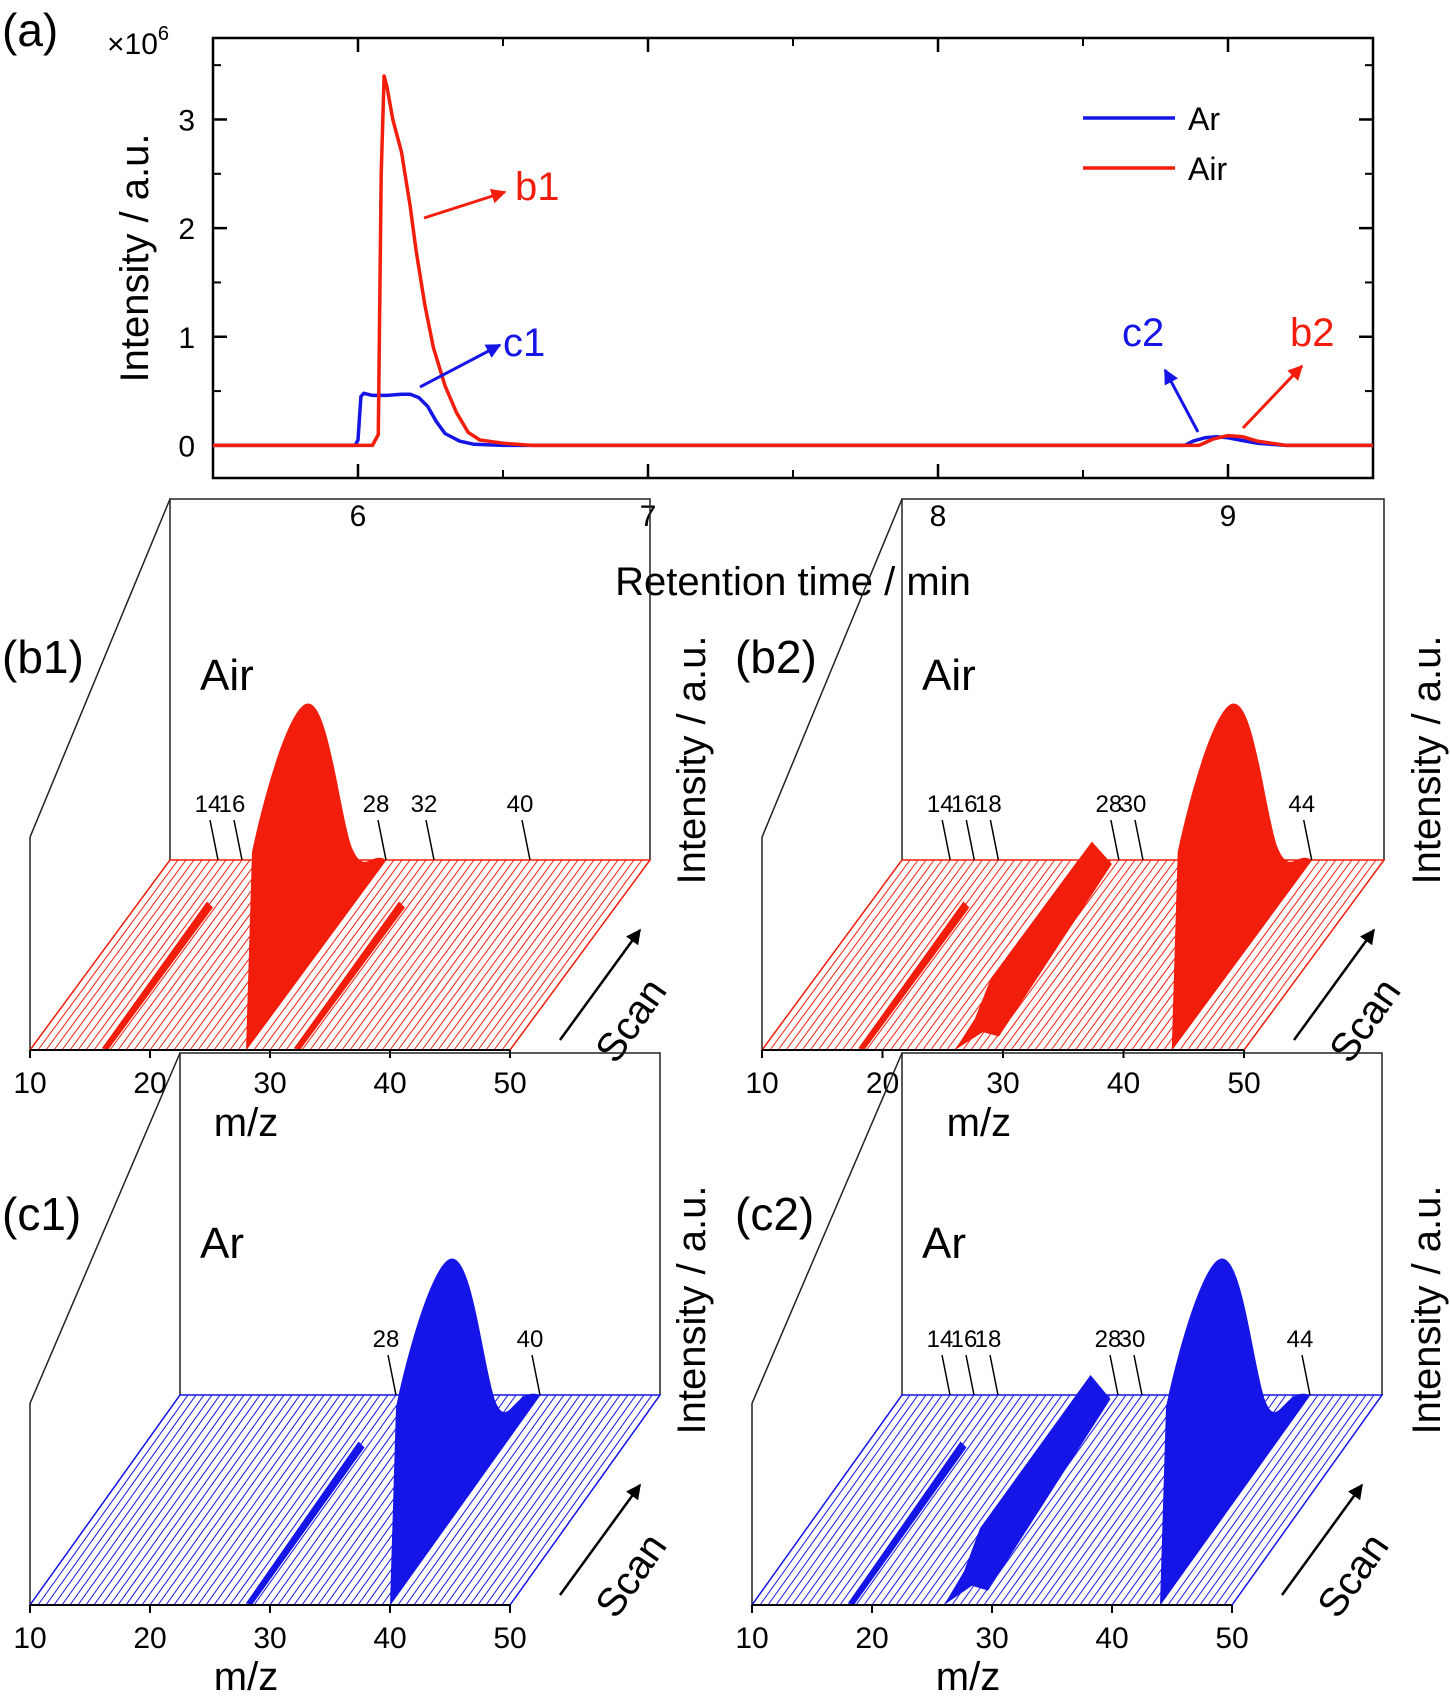  Describe the element at coordinates (186, 338) in the screenshot. I see `y-tick-label: 1` at that location.